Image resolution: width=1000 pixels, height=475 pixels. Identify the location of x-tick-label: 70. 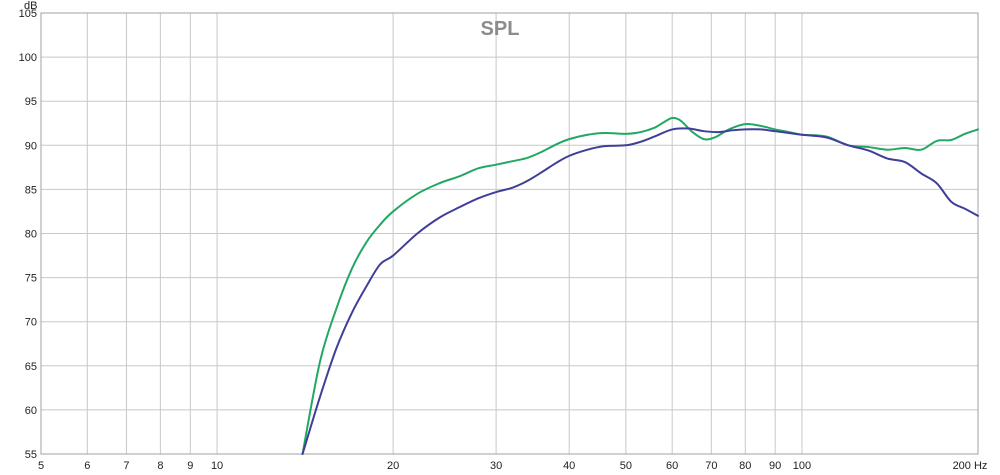
(711, 466).